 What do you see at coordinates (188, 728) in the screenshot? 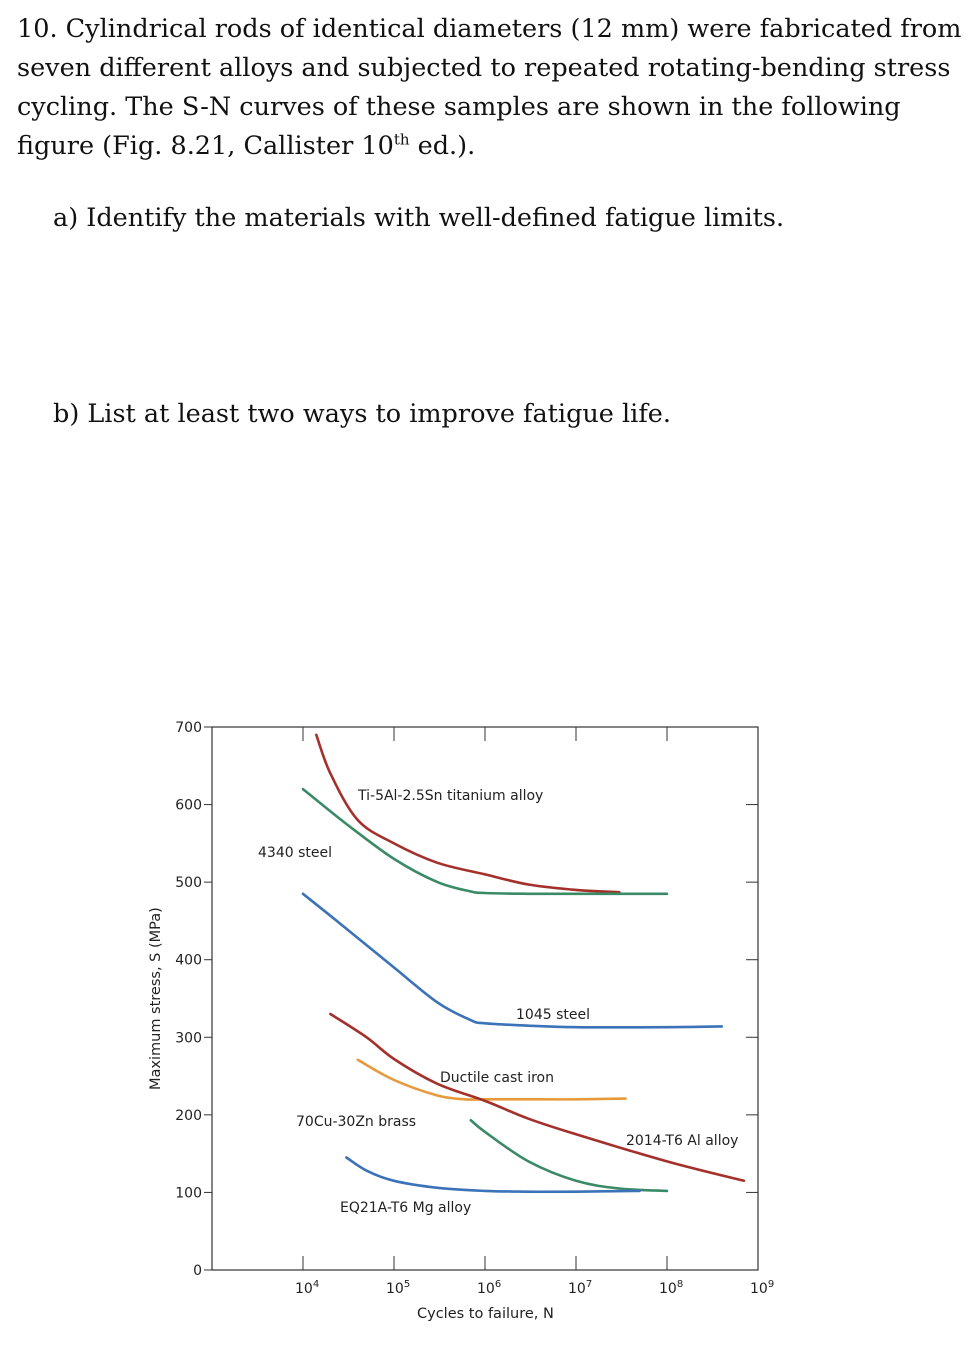
I see `y-tick-label: 700` at bounding box center [188, 728].